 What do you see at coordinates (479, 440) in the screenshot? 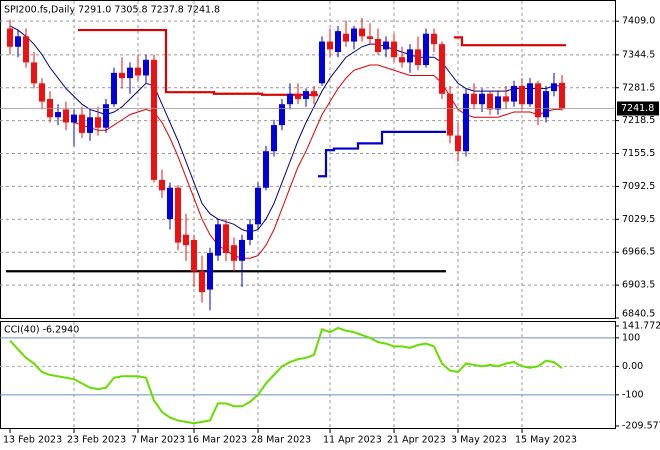
I see `x-tick-label: 3 May 2023` at bounding box center [479, 440].